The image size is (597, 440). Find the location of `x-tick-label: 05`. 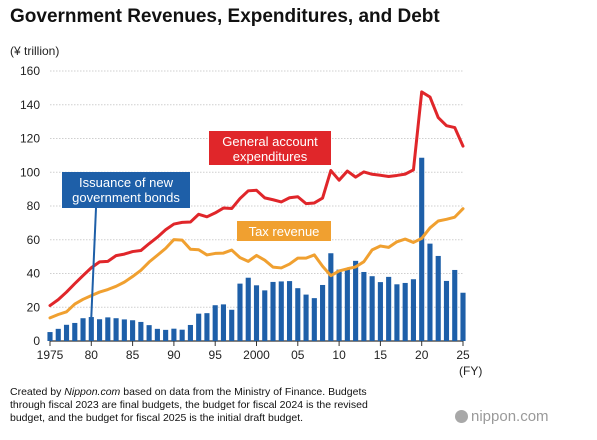

x-tick-label: 05 is located at coordinates (298, 355).